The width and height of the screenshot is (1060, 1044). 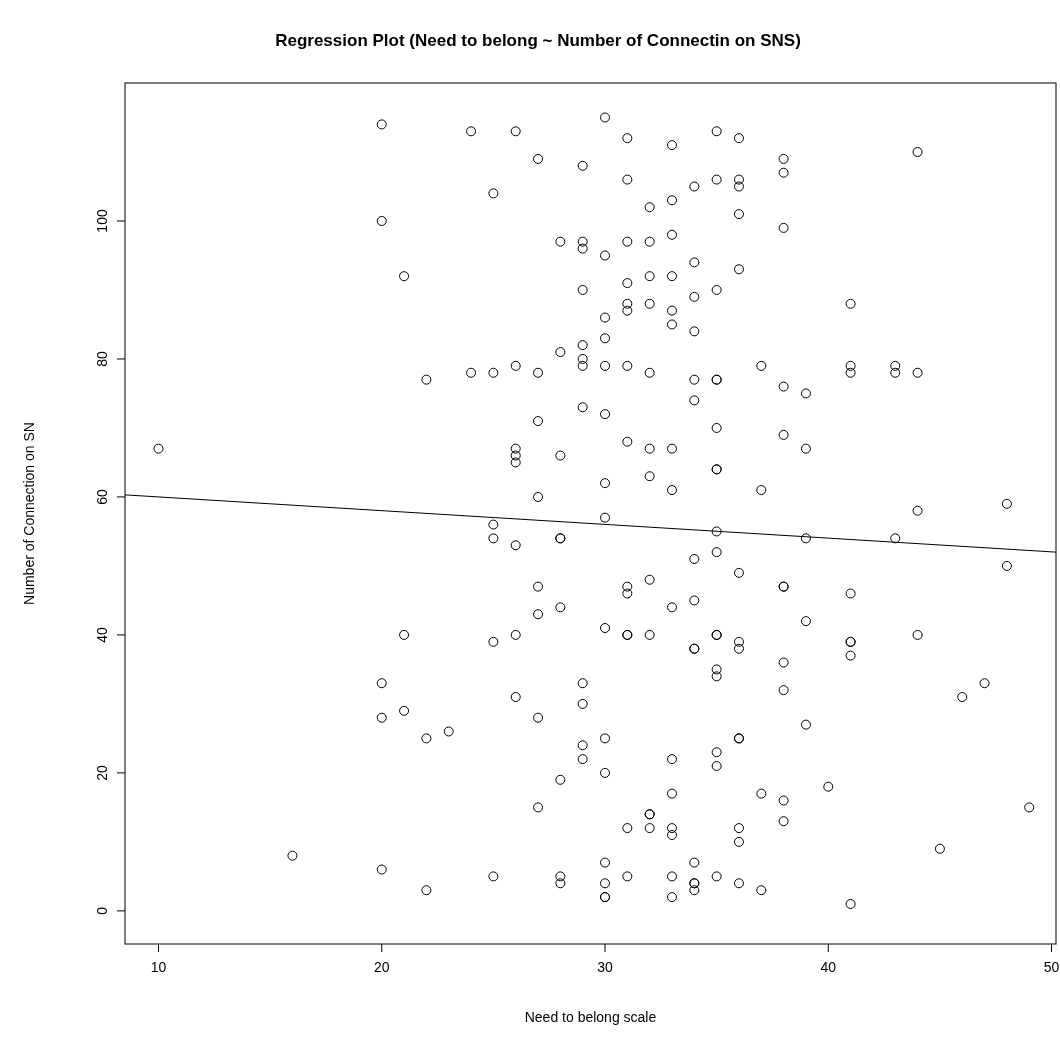 What do you see at coordinates (158, 967) in the screenshot?
I see `x-tick-label: 10` at bounding box center [158, 967].